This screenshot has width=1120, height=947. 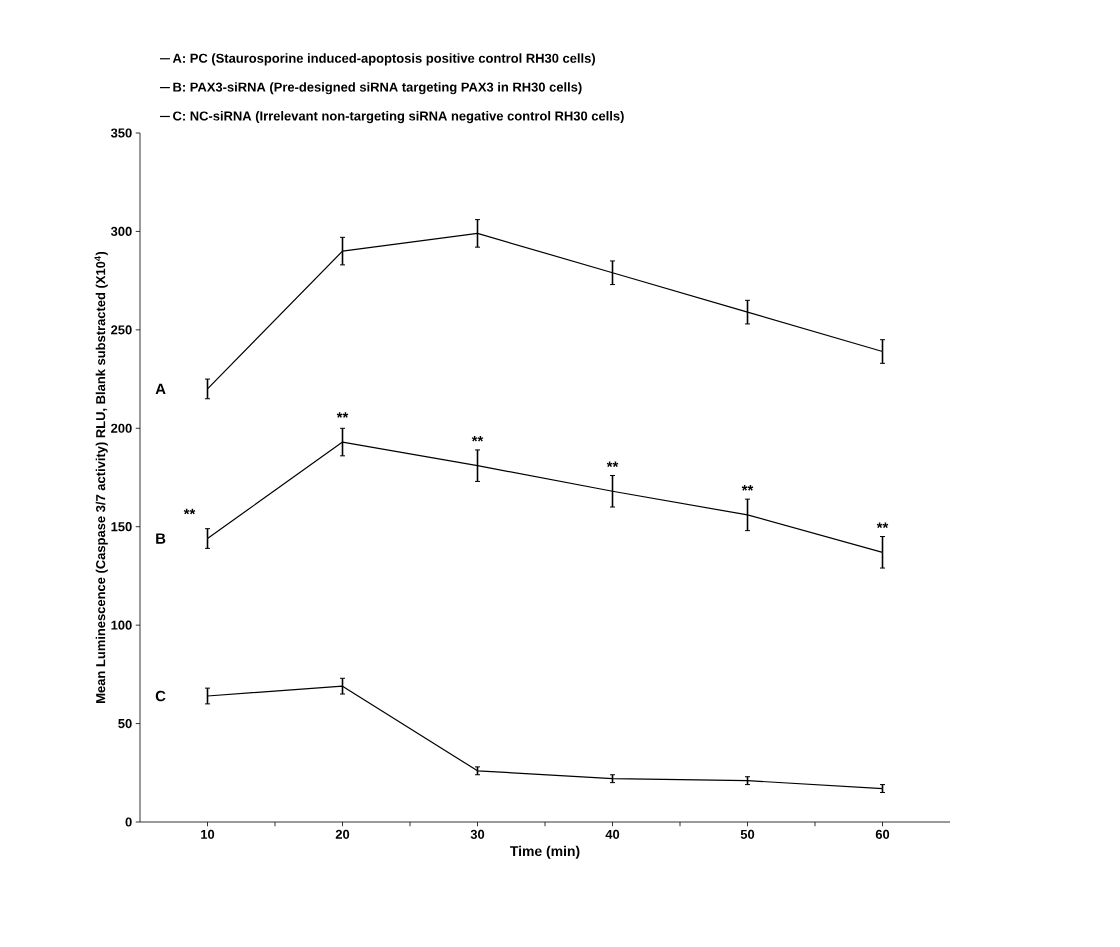 I want to click on annotation: C, so click(x=160, y=696).